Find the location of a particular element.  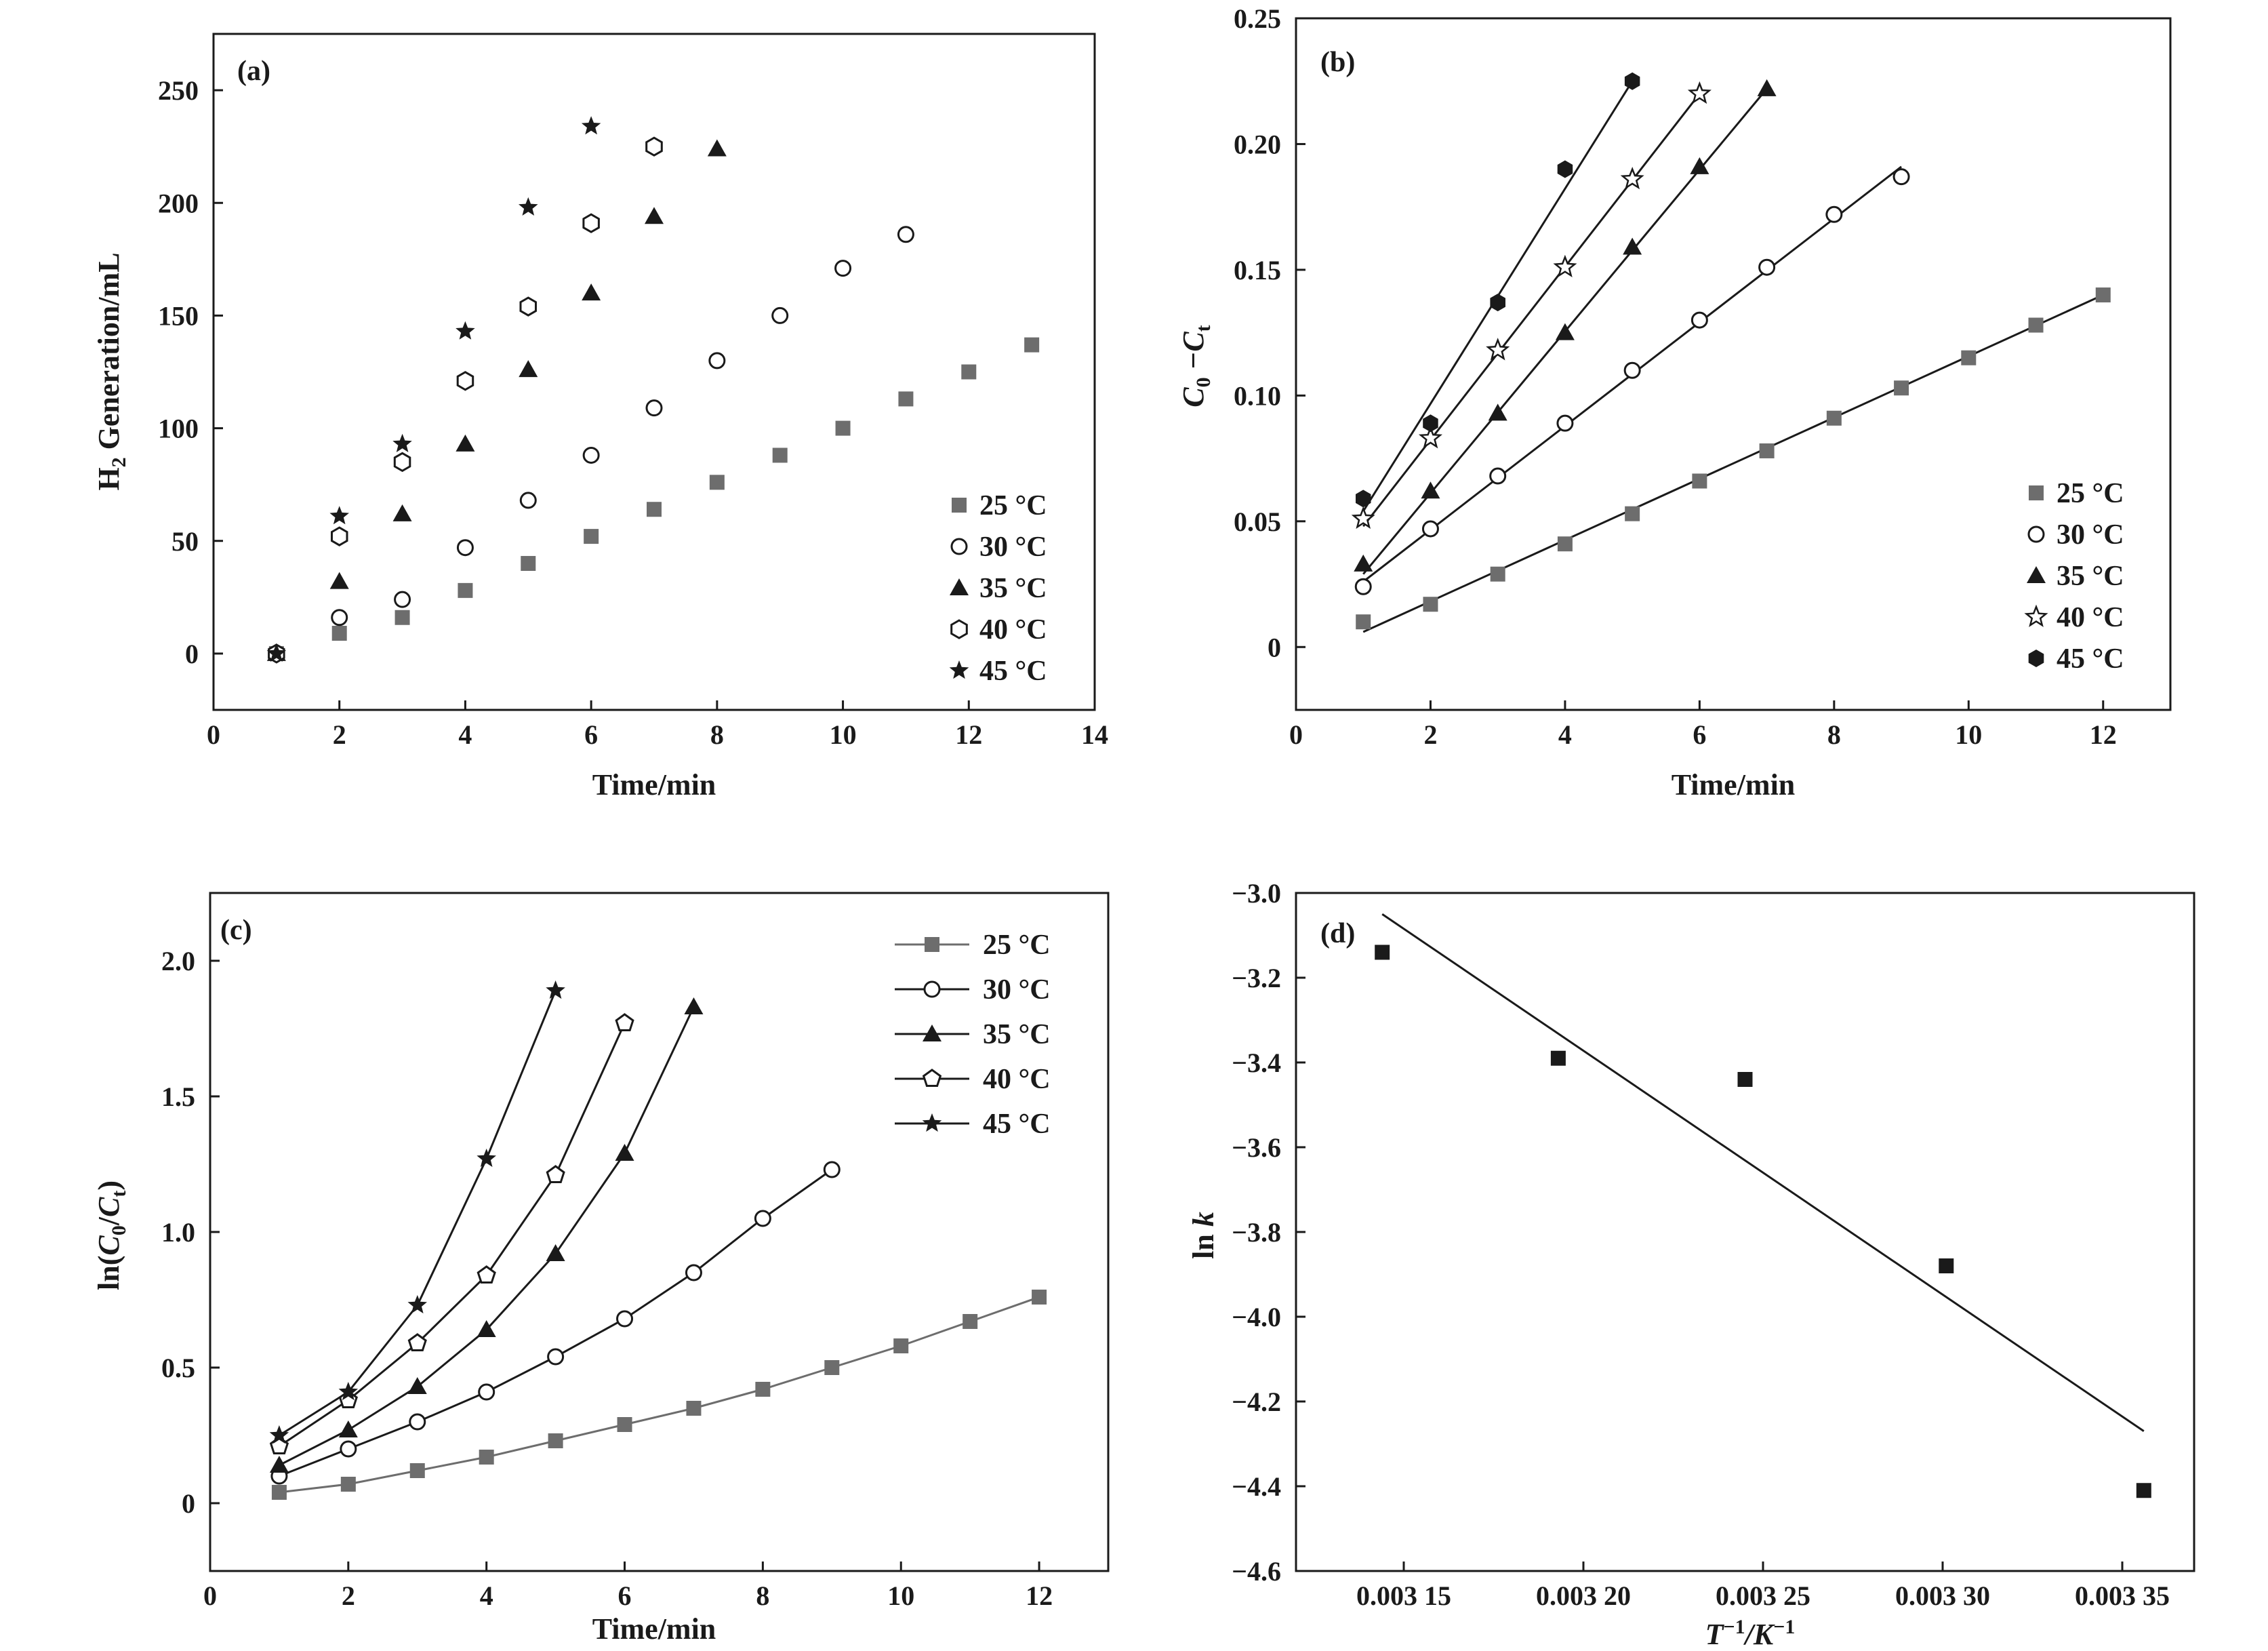

panel-c-ylabel-mid: / is located at coordinates (108, 1221).